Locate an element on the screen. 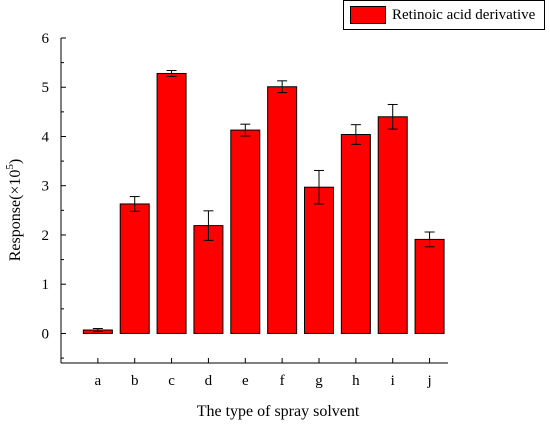 The height and width of the screenshot is (429, 550). bar-h is located at coordinates (355, 234).